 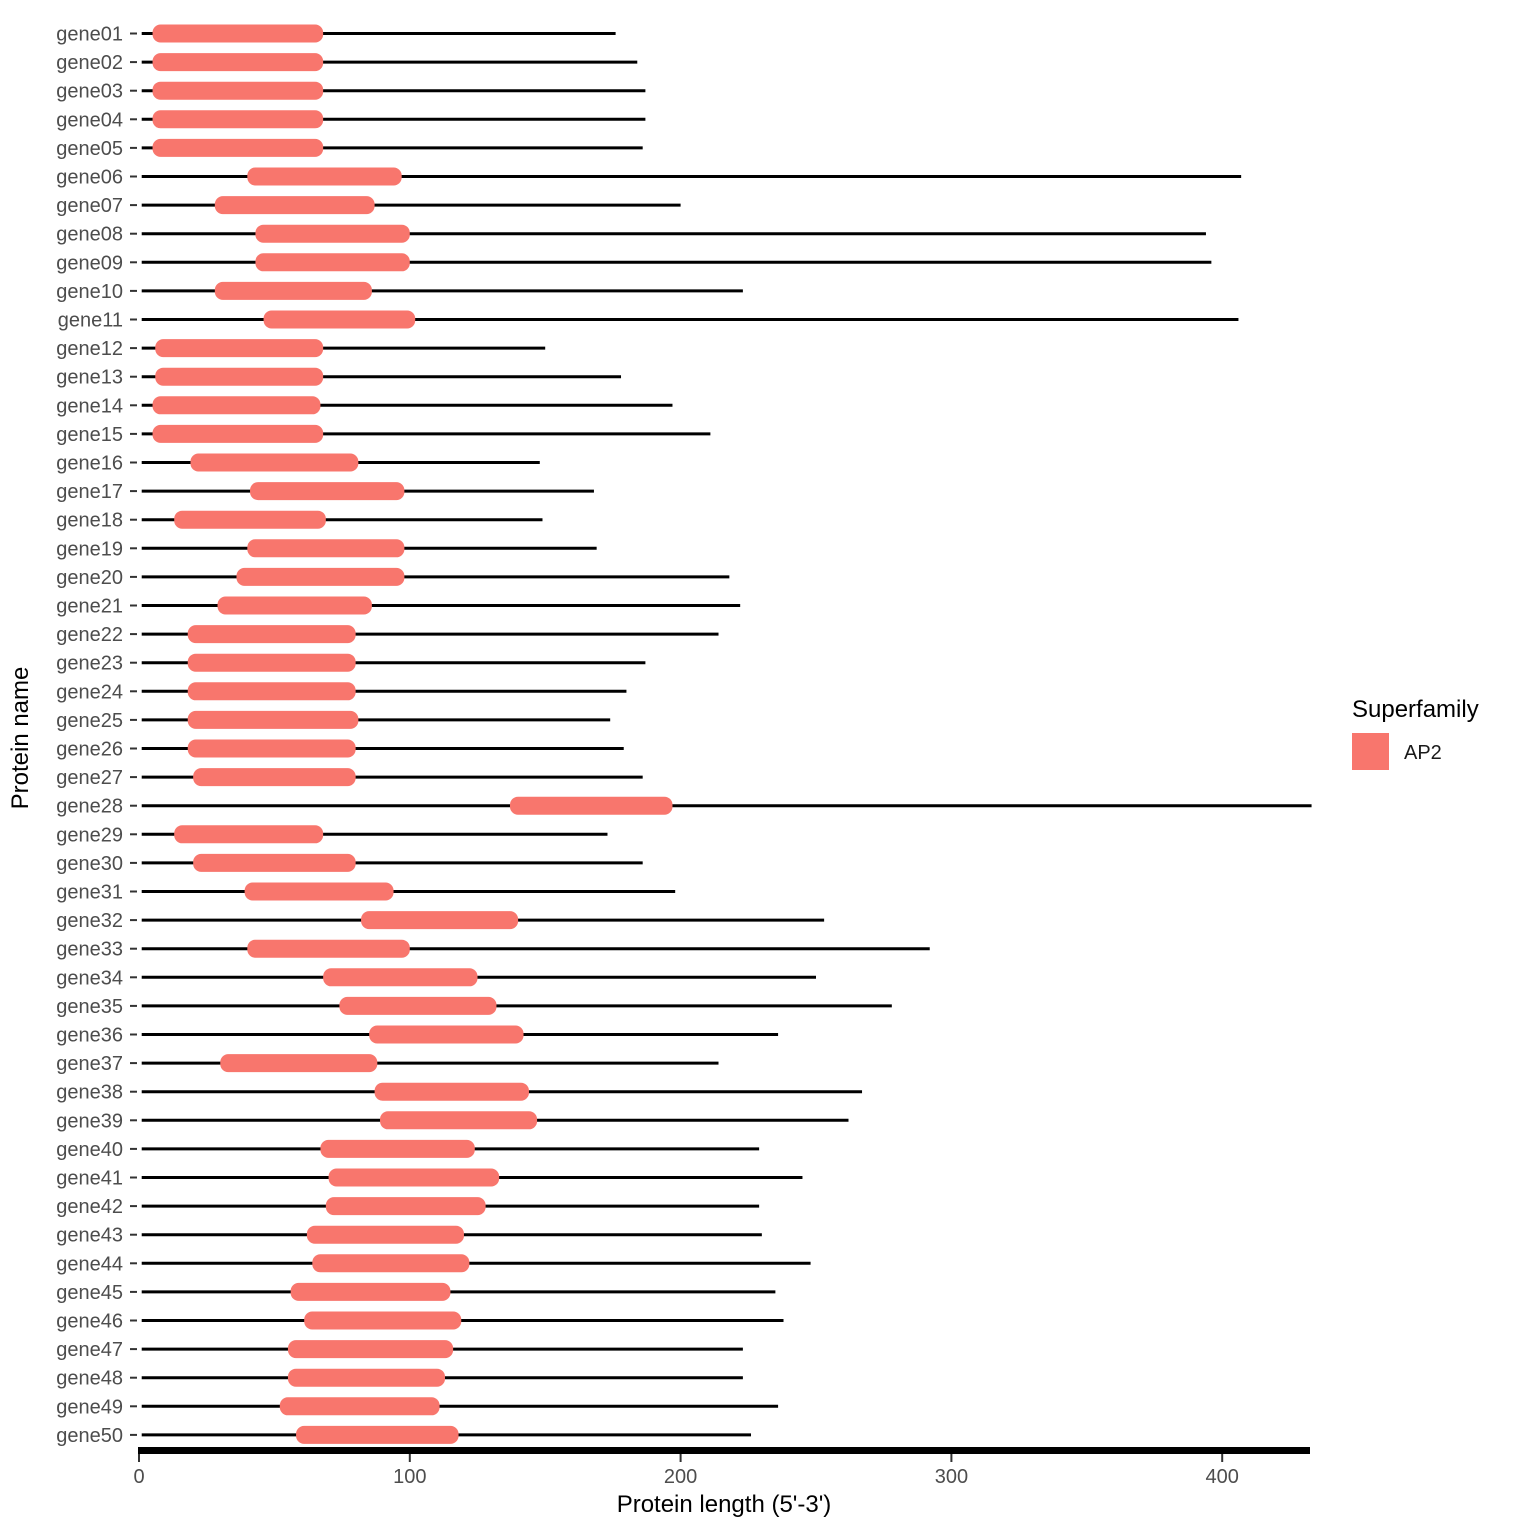 I want to click on gene-label: gene01, so click(x=89, y=35).